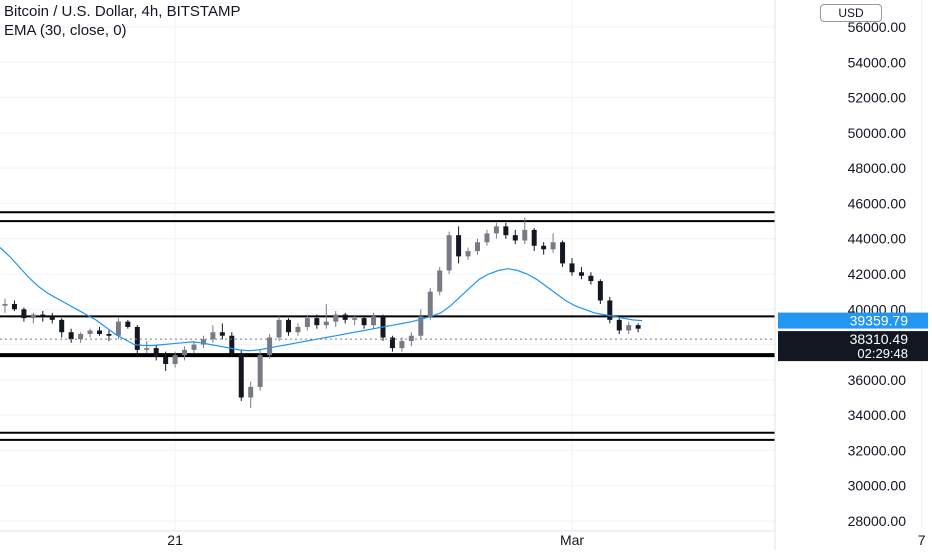 Image resolution: width=932 pixels, height=555 pixels. I want to click on price-tick-label: 32000.00, so click(877, 450).